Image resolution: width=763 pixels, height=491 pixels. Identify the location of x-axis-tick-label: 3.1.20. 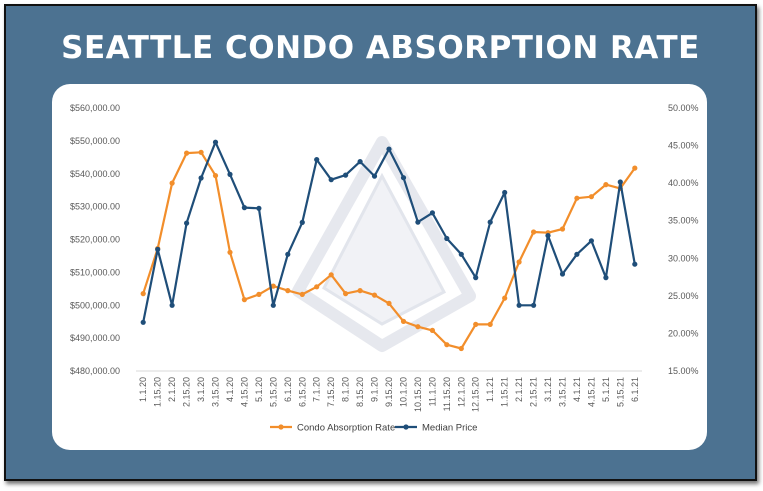
(201, 389).